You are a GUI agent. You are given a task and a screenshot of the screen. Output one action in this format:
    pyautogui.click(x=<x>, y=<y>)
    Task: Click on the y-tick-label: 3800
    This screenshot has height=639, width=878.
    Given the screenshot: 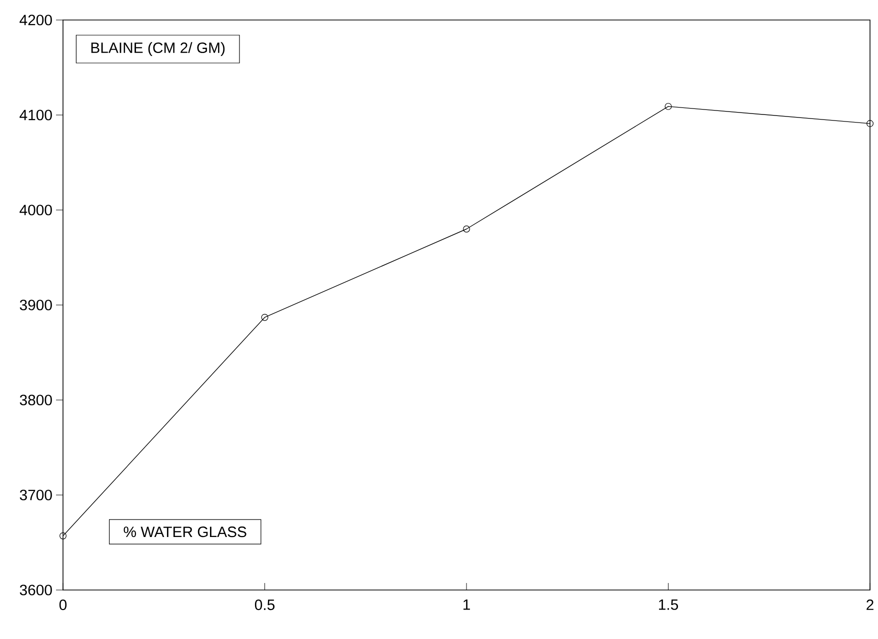 What is the action you would take?
    pyautogui.click(x=36, y=400)
    